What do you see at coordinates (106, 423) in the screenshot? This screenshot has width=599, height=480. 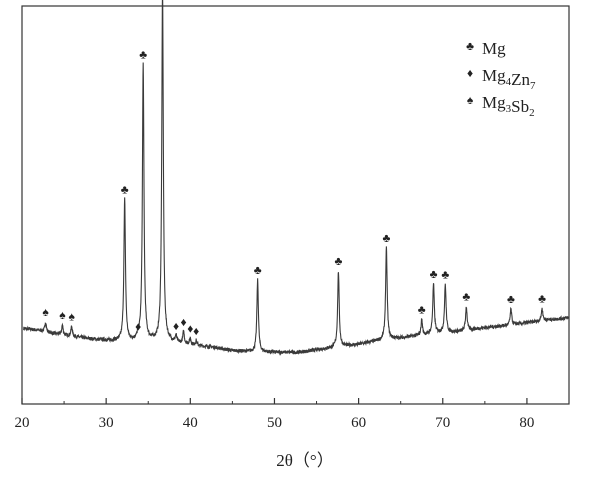 I see `x-tick-label-30: 30` at bounding box center [106, 423].